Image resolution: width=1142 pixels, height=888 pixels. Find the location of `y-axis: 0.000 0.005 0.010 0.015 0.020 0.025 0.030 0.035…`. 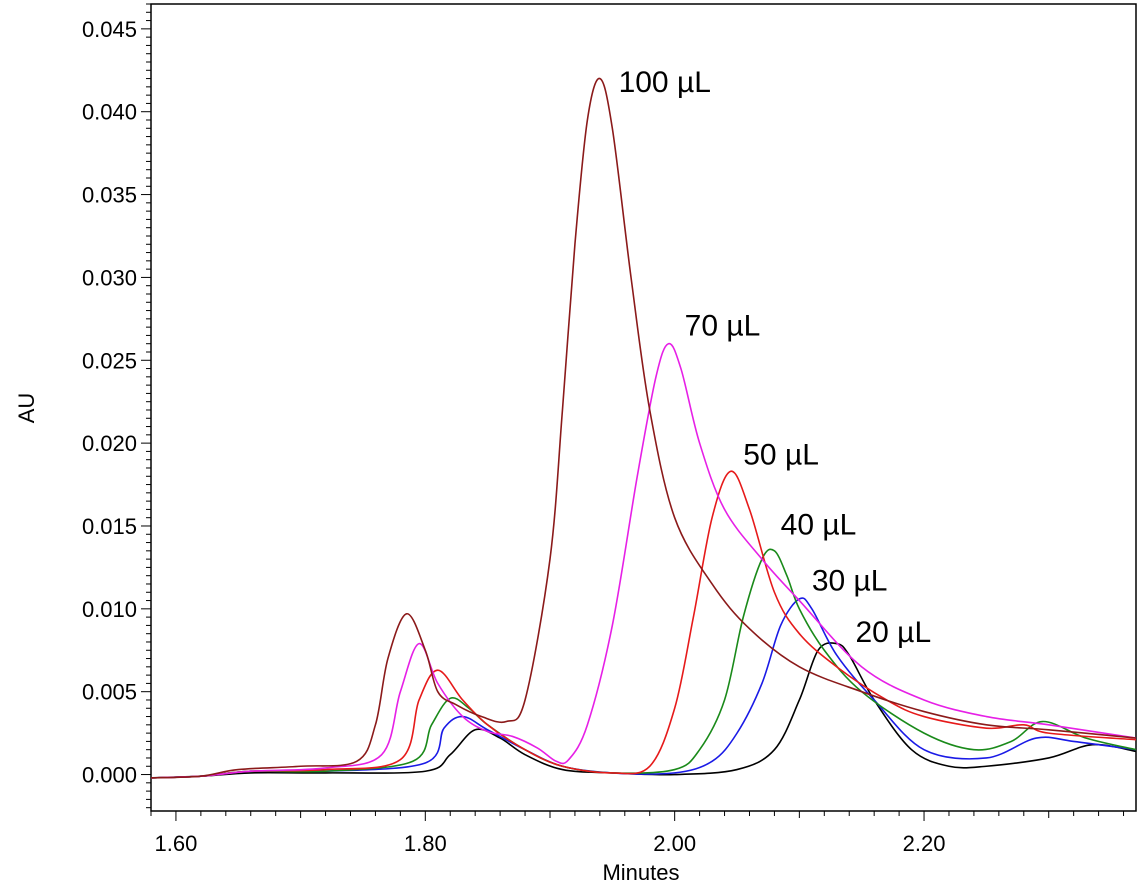

y-axis: 0.000 0.005 0.010 0.015 0.020 0.025 0.030 0.035… is located at coordinates (116, 406).